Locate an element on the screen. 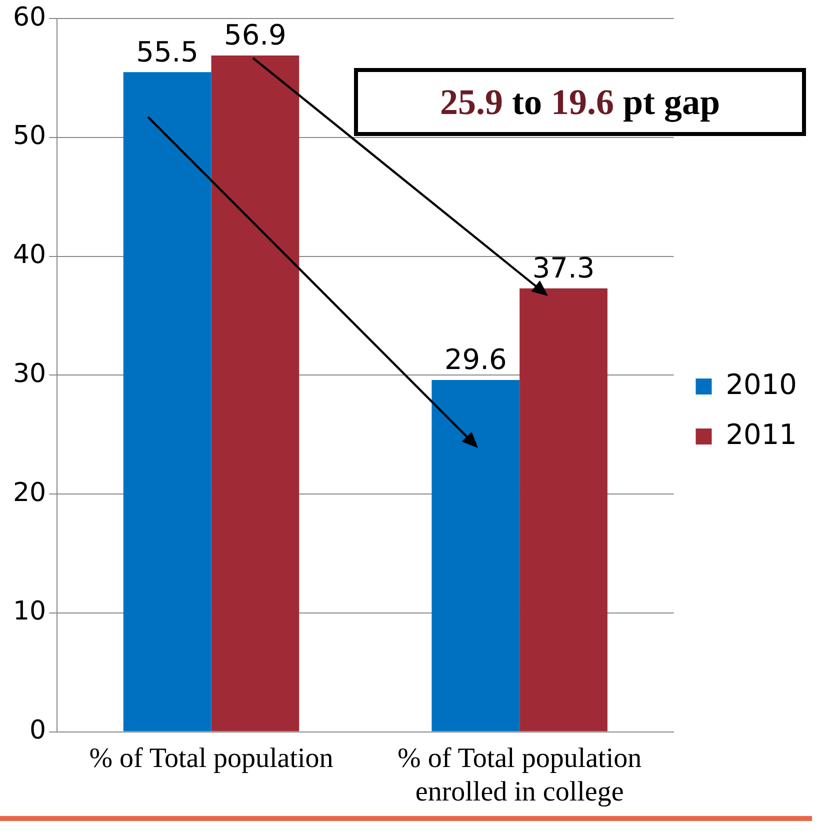 The height and width of the screenshot is (833, 827). data-label: 55.5 is located at coordinates (167, 51).